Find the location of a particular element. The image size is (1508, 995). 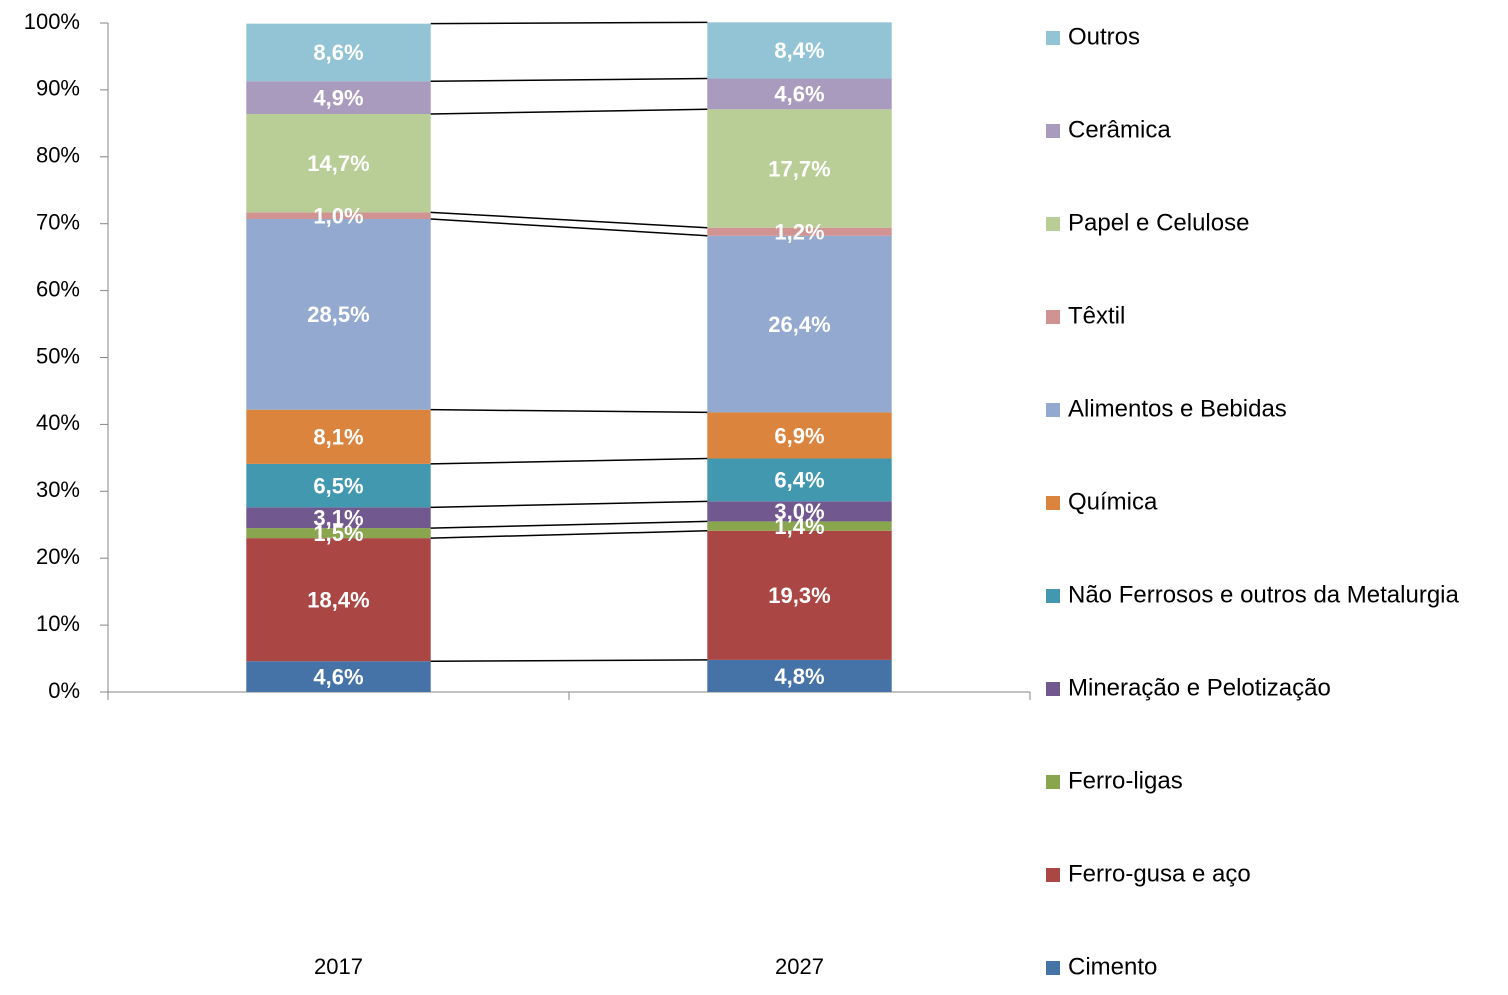

x-tick-label: 2027 is located at coordinates (799, 966).